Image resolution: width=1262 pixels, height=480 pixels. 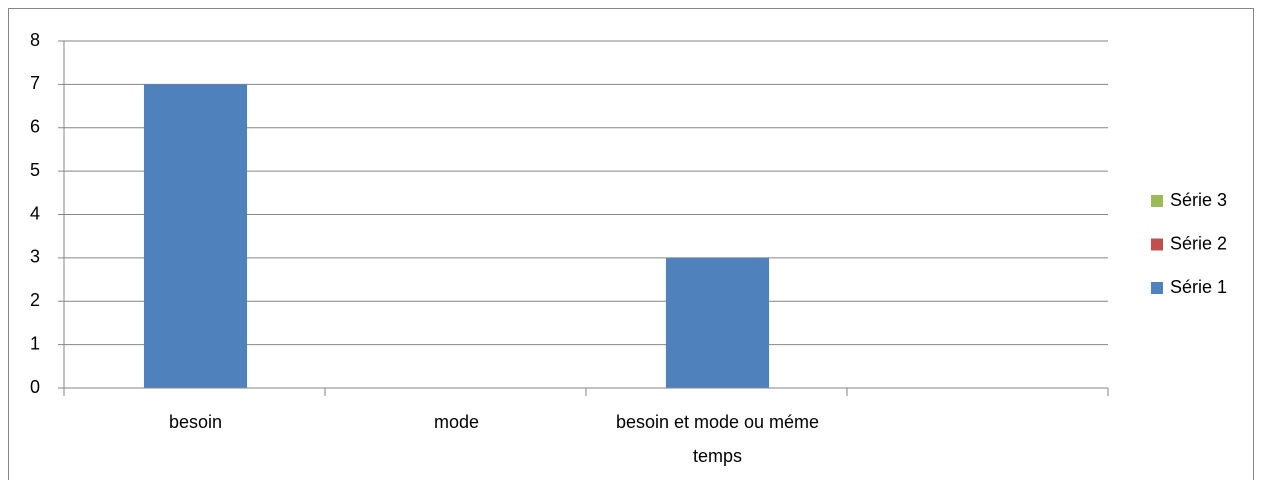 What do you see at coordinates (35, 40) in the screenshot?
I see `y-tick-label: 8` at bounding box center [35, 40].